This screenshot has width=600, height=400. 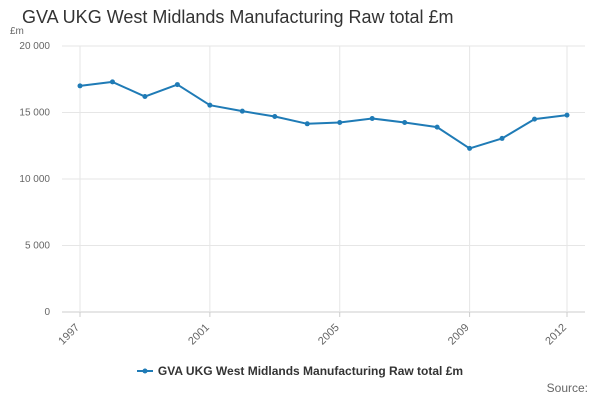 What do you see at coordinates (312, 329) in the screenshot?
I see `x-axis-ticks: 1997 2001 2005 2009 2012` at bounding box center [312, 329].